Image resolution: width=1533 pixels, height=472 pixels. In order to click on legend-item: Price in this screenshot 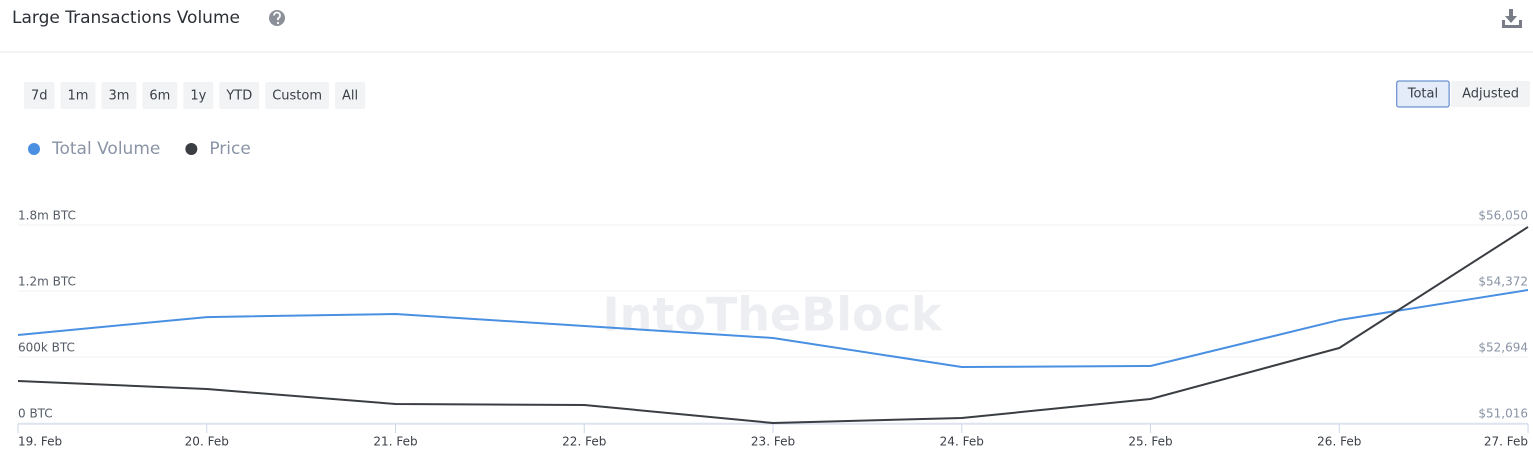, I will do `click(218, 149)`.